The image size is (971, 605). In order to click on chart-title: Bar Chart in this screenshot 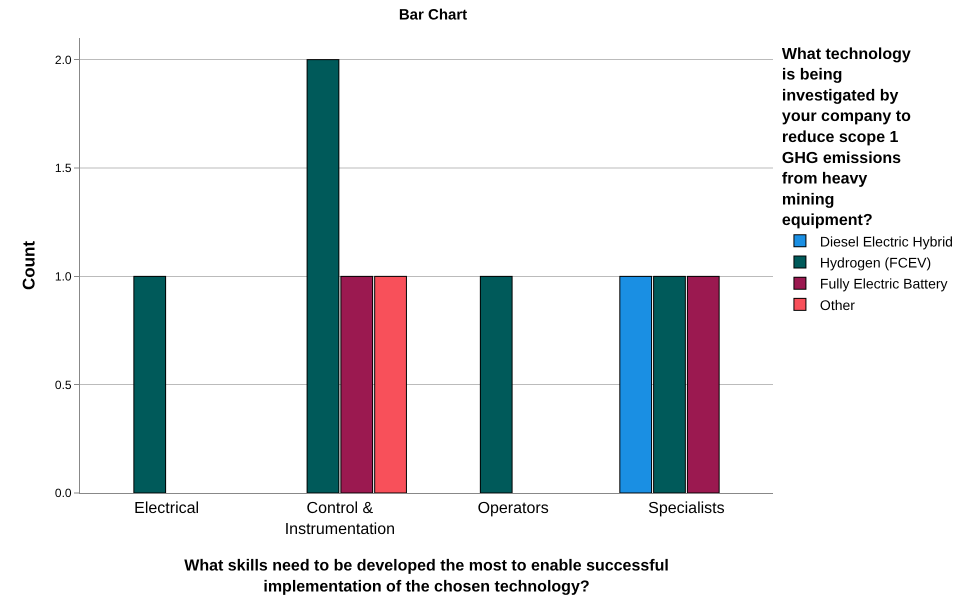, I will do `click(433, 15)`.